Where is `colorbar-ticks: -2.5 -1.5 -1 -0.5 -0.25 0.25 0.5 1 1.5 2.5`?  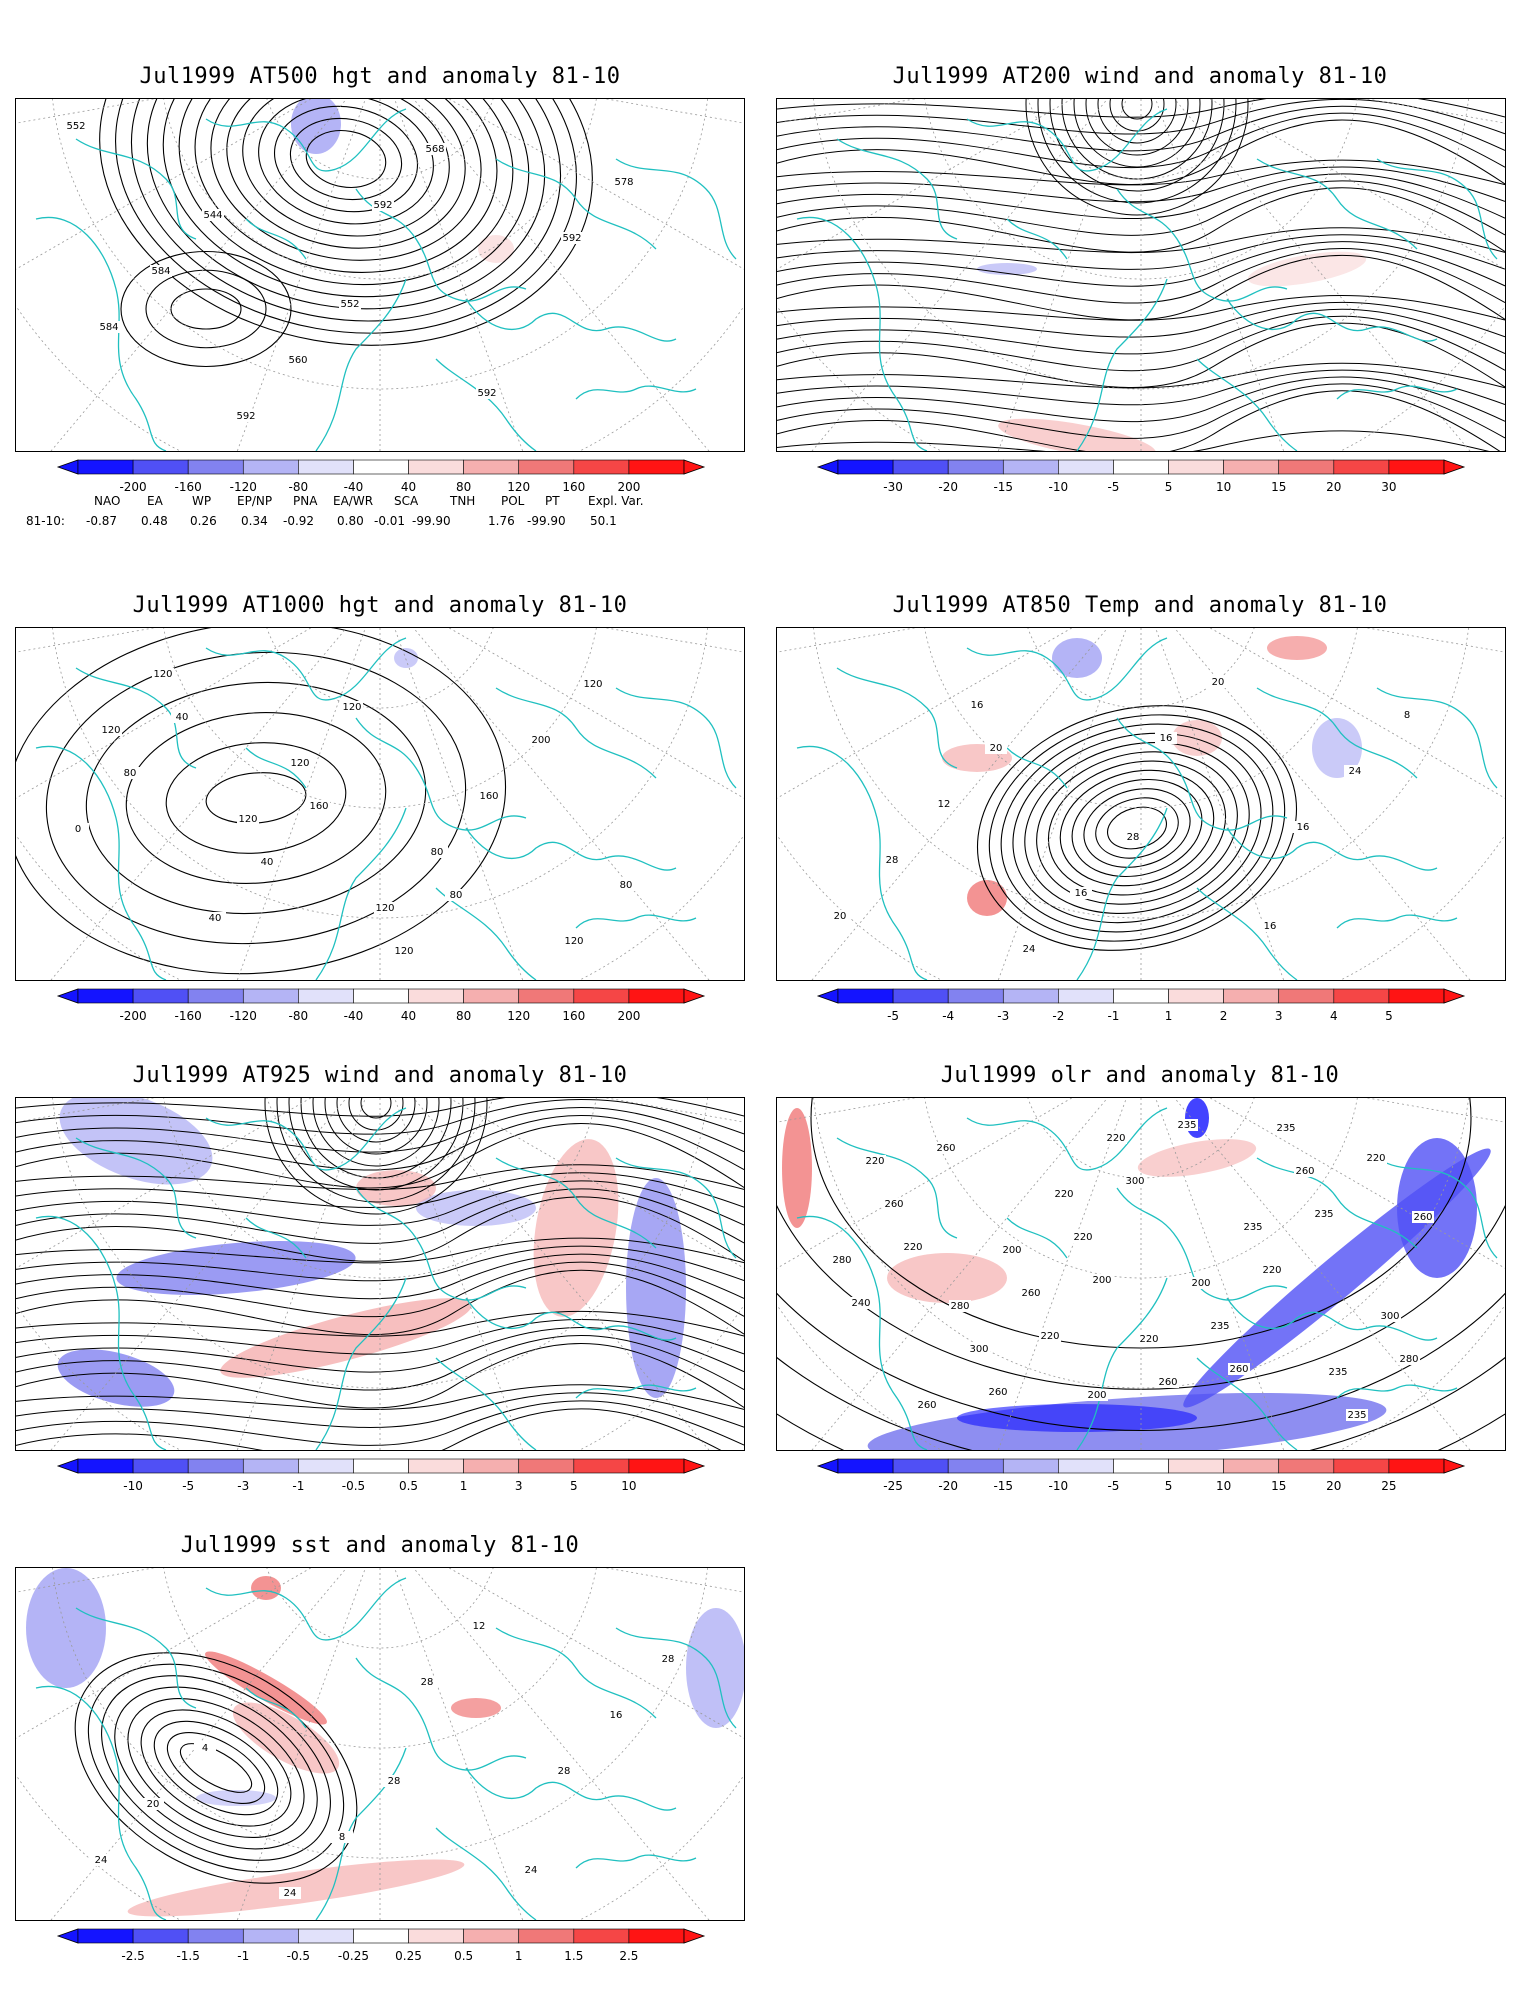
colorbar-ticks: -2.5 -1.5 -1 -0.5 -0.25 0.25 0.5 1 1.5 2.5 is located at coordinates (381, 1957).